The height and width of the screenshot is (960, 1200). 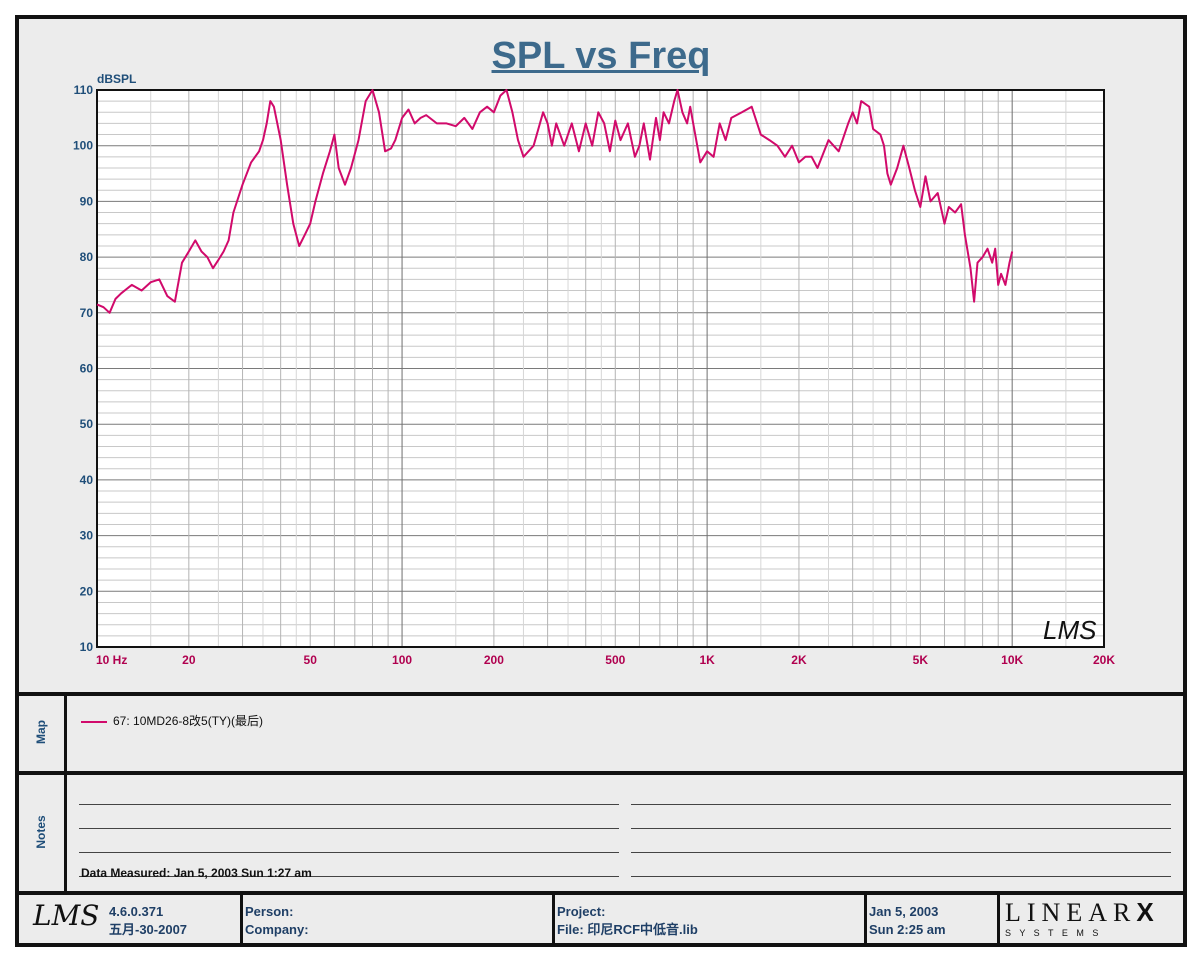 I want to click on y-tick-label: 50, so click(x=87, y=424).